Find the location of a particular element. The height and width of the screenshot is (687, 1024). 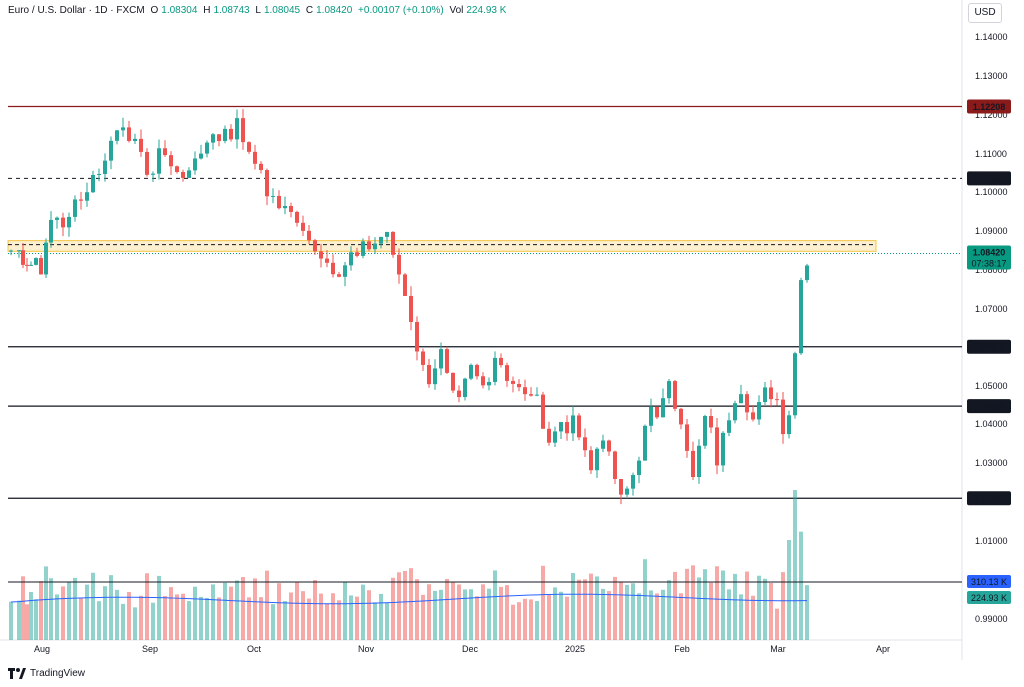

brand-name: TradingView is located at coordinates (58, 673).